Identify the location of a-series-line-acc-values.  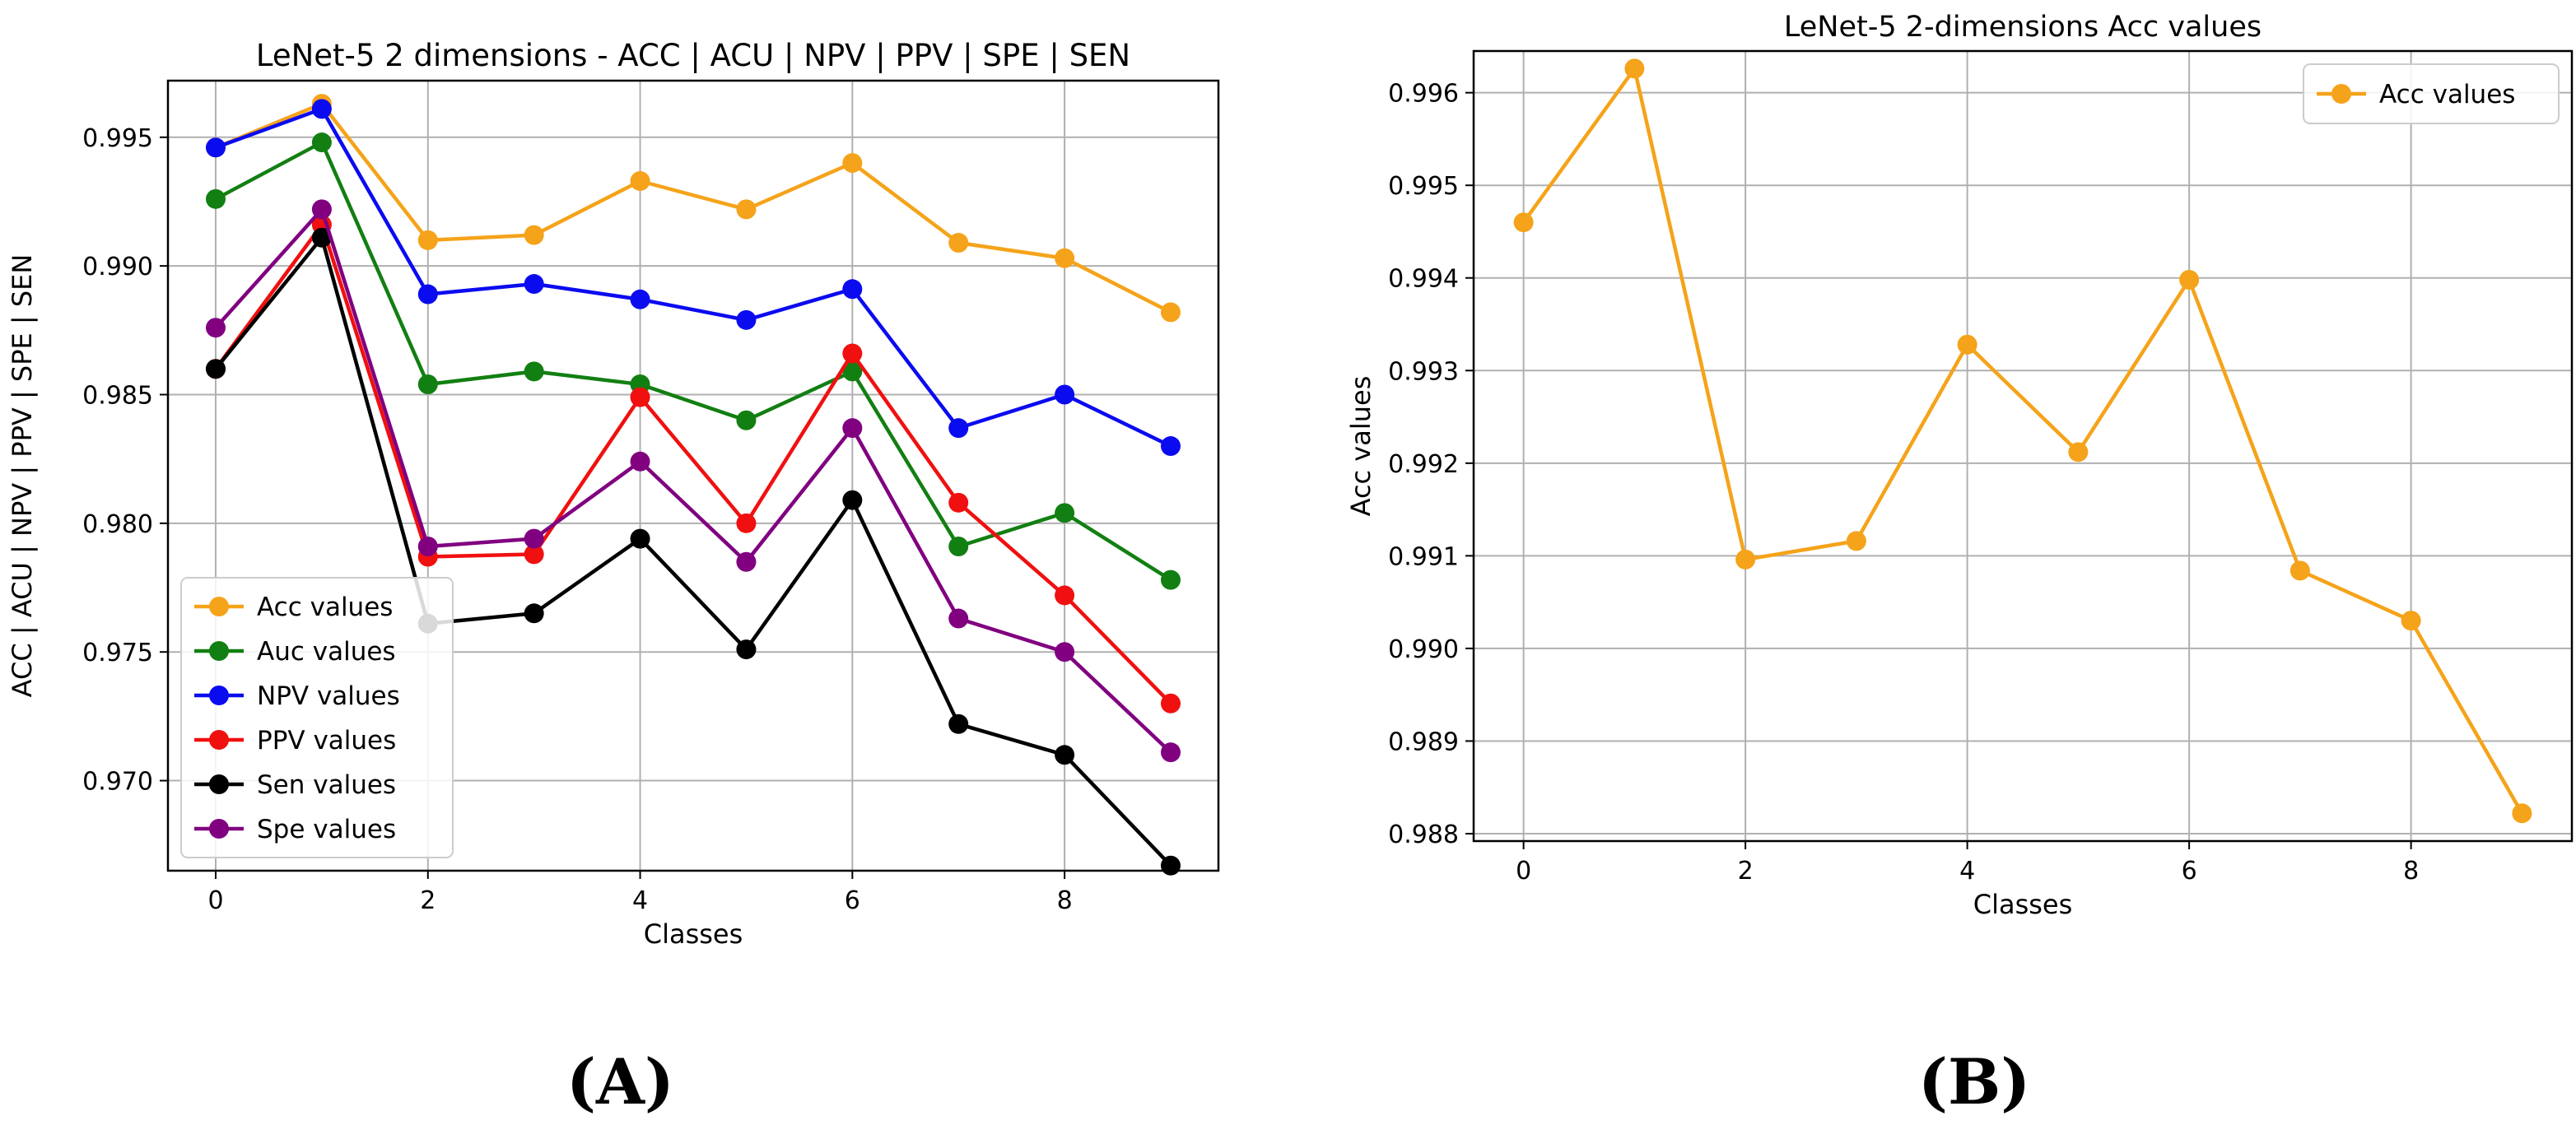
(693, 207).